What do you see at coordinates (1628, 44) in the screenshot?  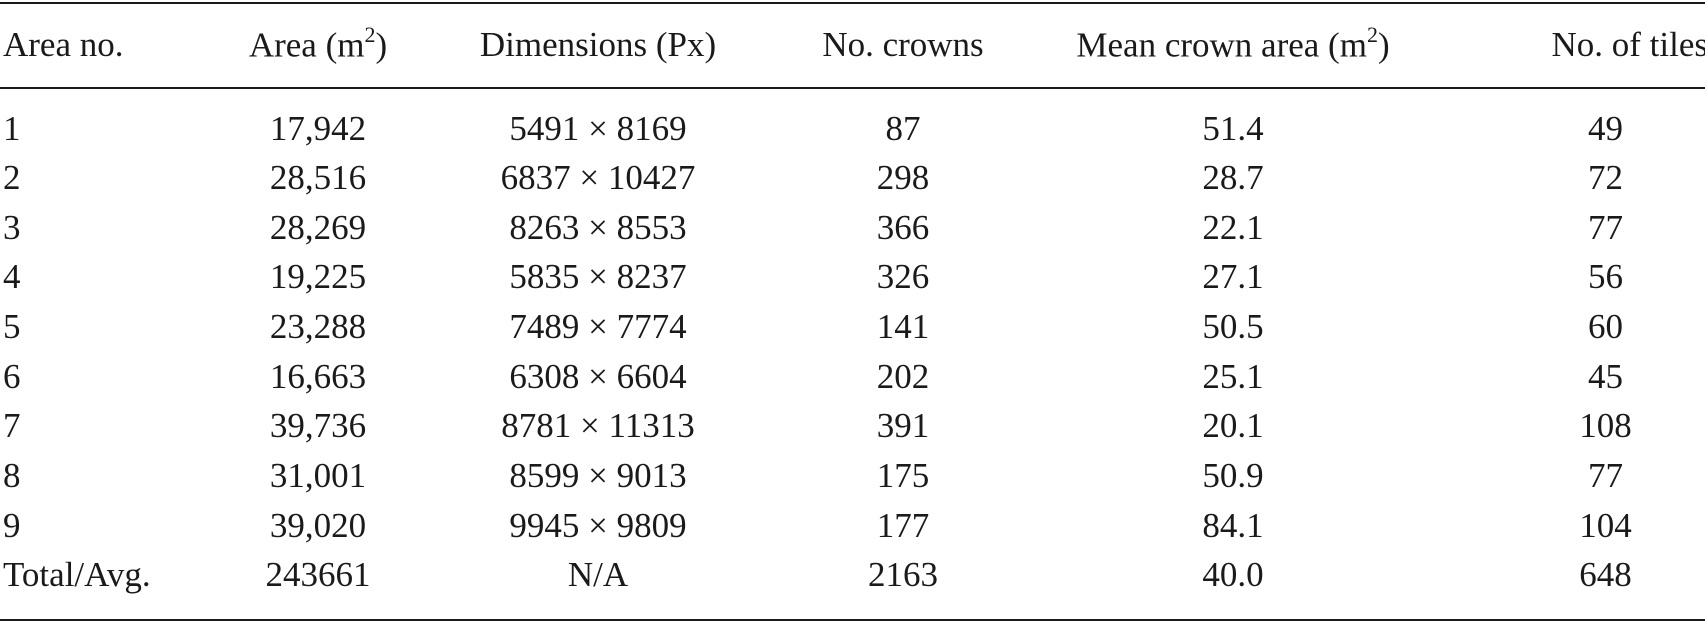 I see `header-no-of-tiles: No. of tiles` at bounding box center [1628, 44].